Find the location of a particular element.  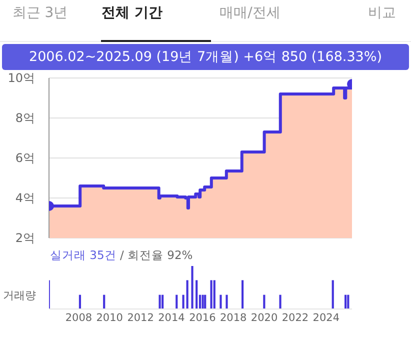

text: 비교 is located at coordinates (382, 13).